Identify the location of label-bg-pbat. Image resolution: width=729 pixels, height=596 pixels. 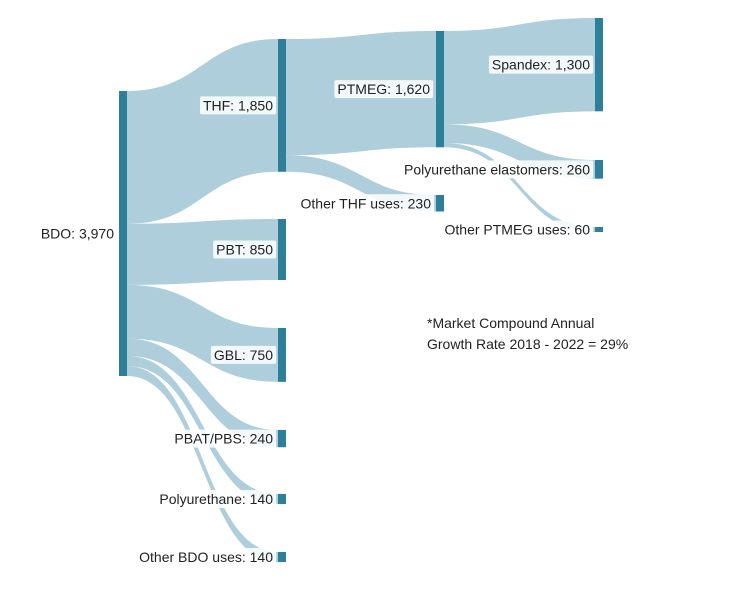
(224, 438).